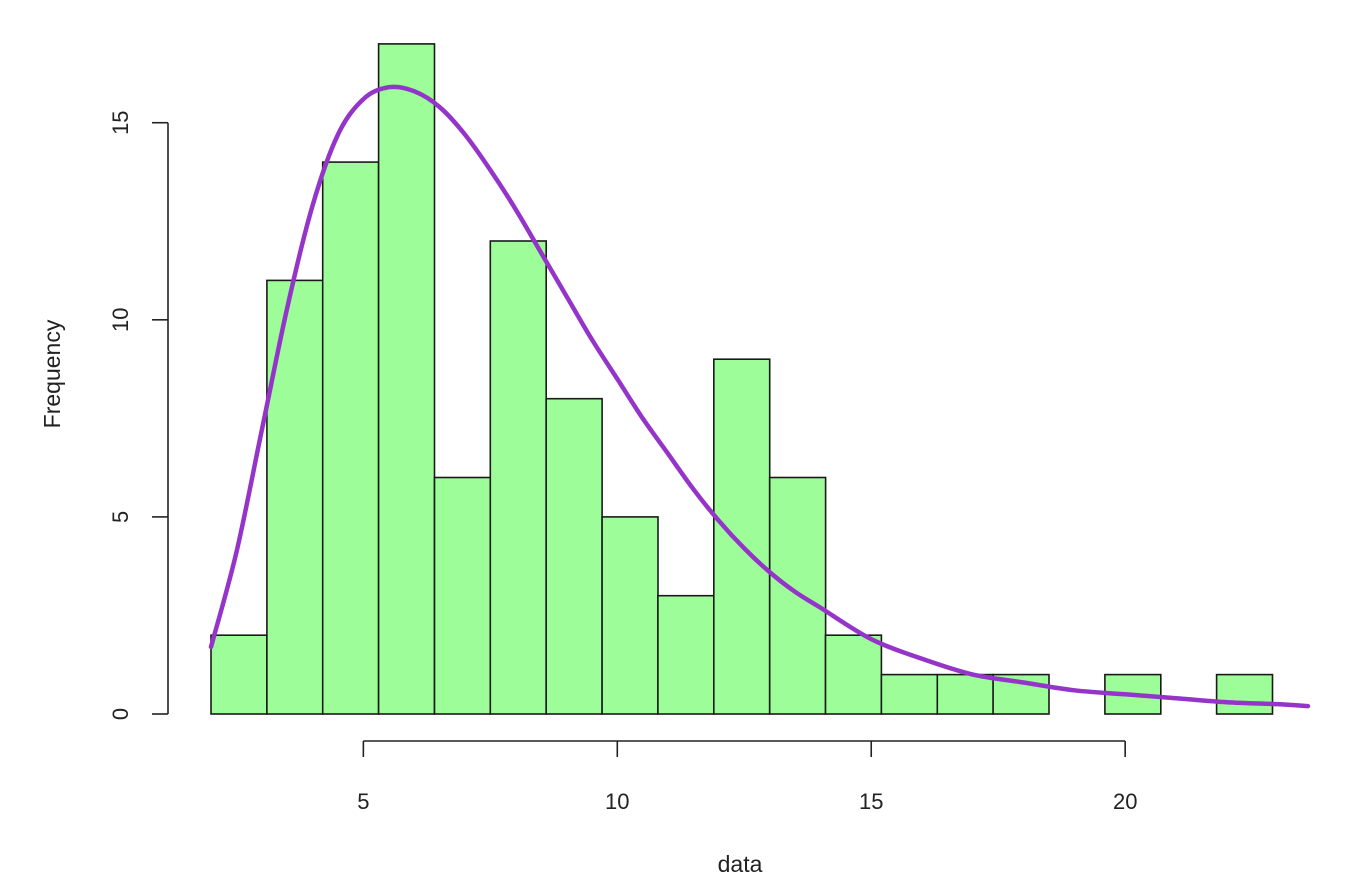  Describe the element at coordinates (120, 714) in the screenshot. I see `y-tick-label: 0` at that location.